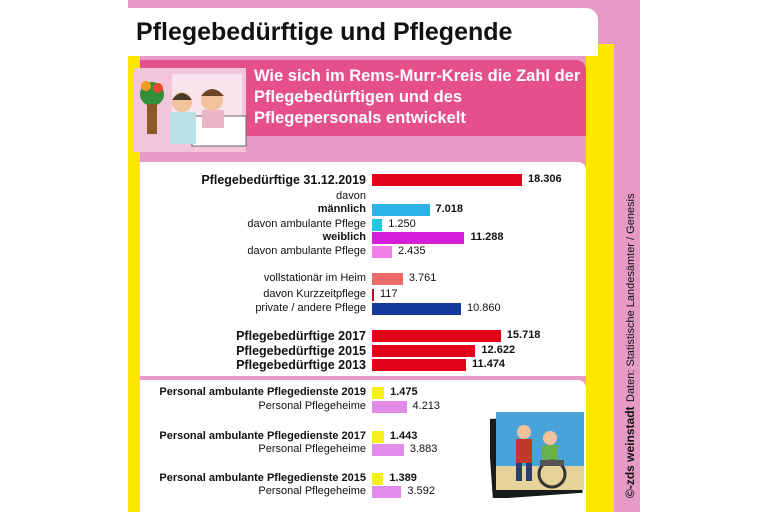 The height and width of the screenshot is (512, 768). I want to click on bar-value-label: 3.592, so click(421, 491).